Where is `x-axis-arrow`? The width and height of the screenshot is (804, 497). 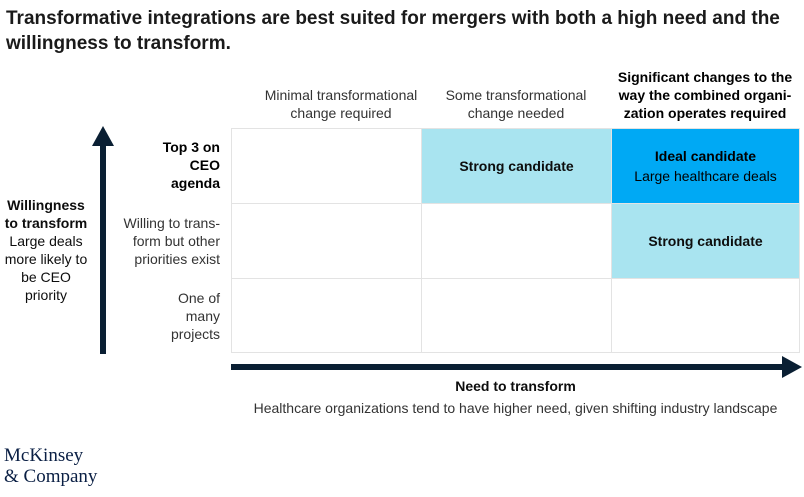 x-axis-arrow is located at coordinates (516, 367).